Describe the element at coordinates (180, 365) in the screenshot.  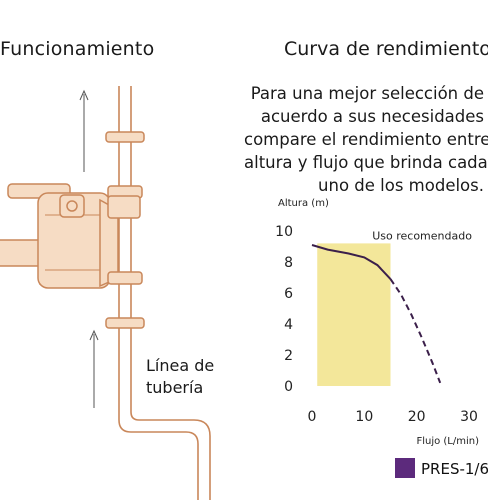
I see `pipe-label-line-1: Línea de` at that location.